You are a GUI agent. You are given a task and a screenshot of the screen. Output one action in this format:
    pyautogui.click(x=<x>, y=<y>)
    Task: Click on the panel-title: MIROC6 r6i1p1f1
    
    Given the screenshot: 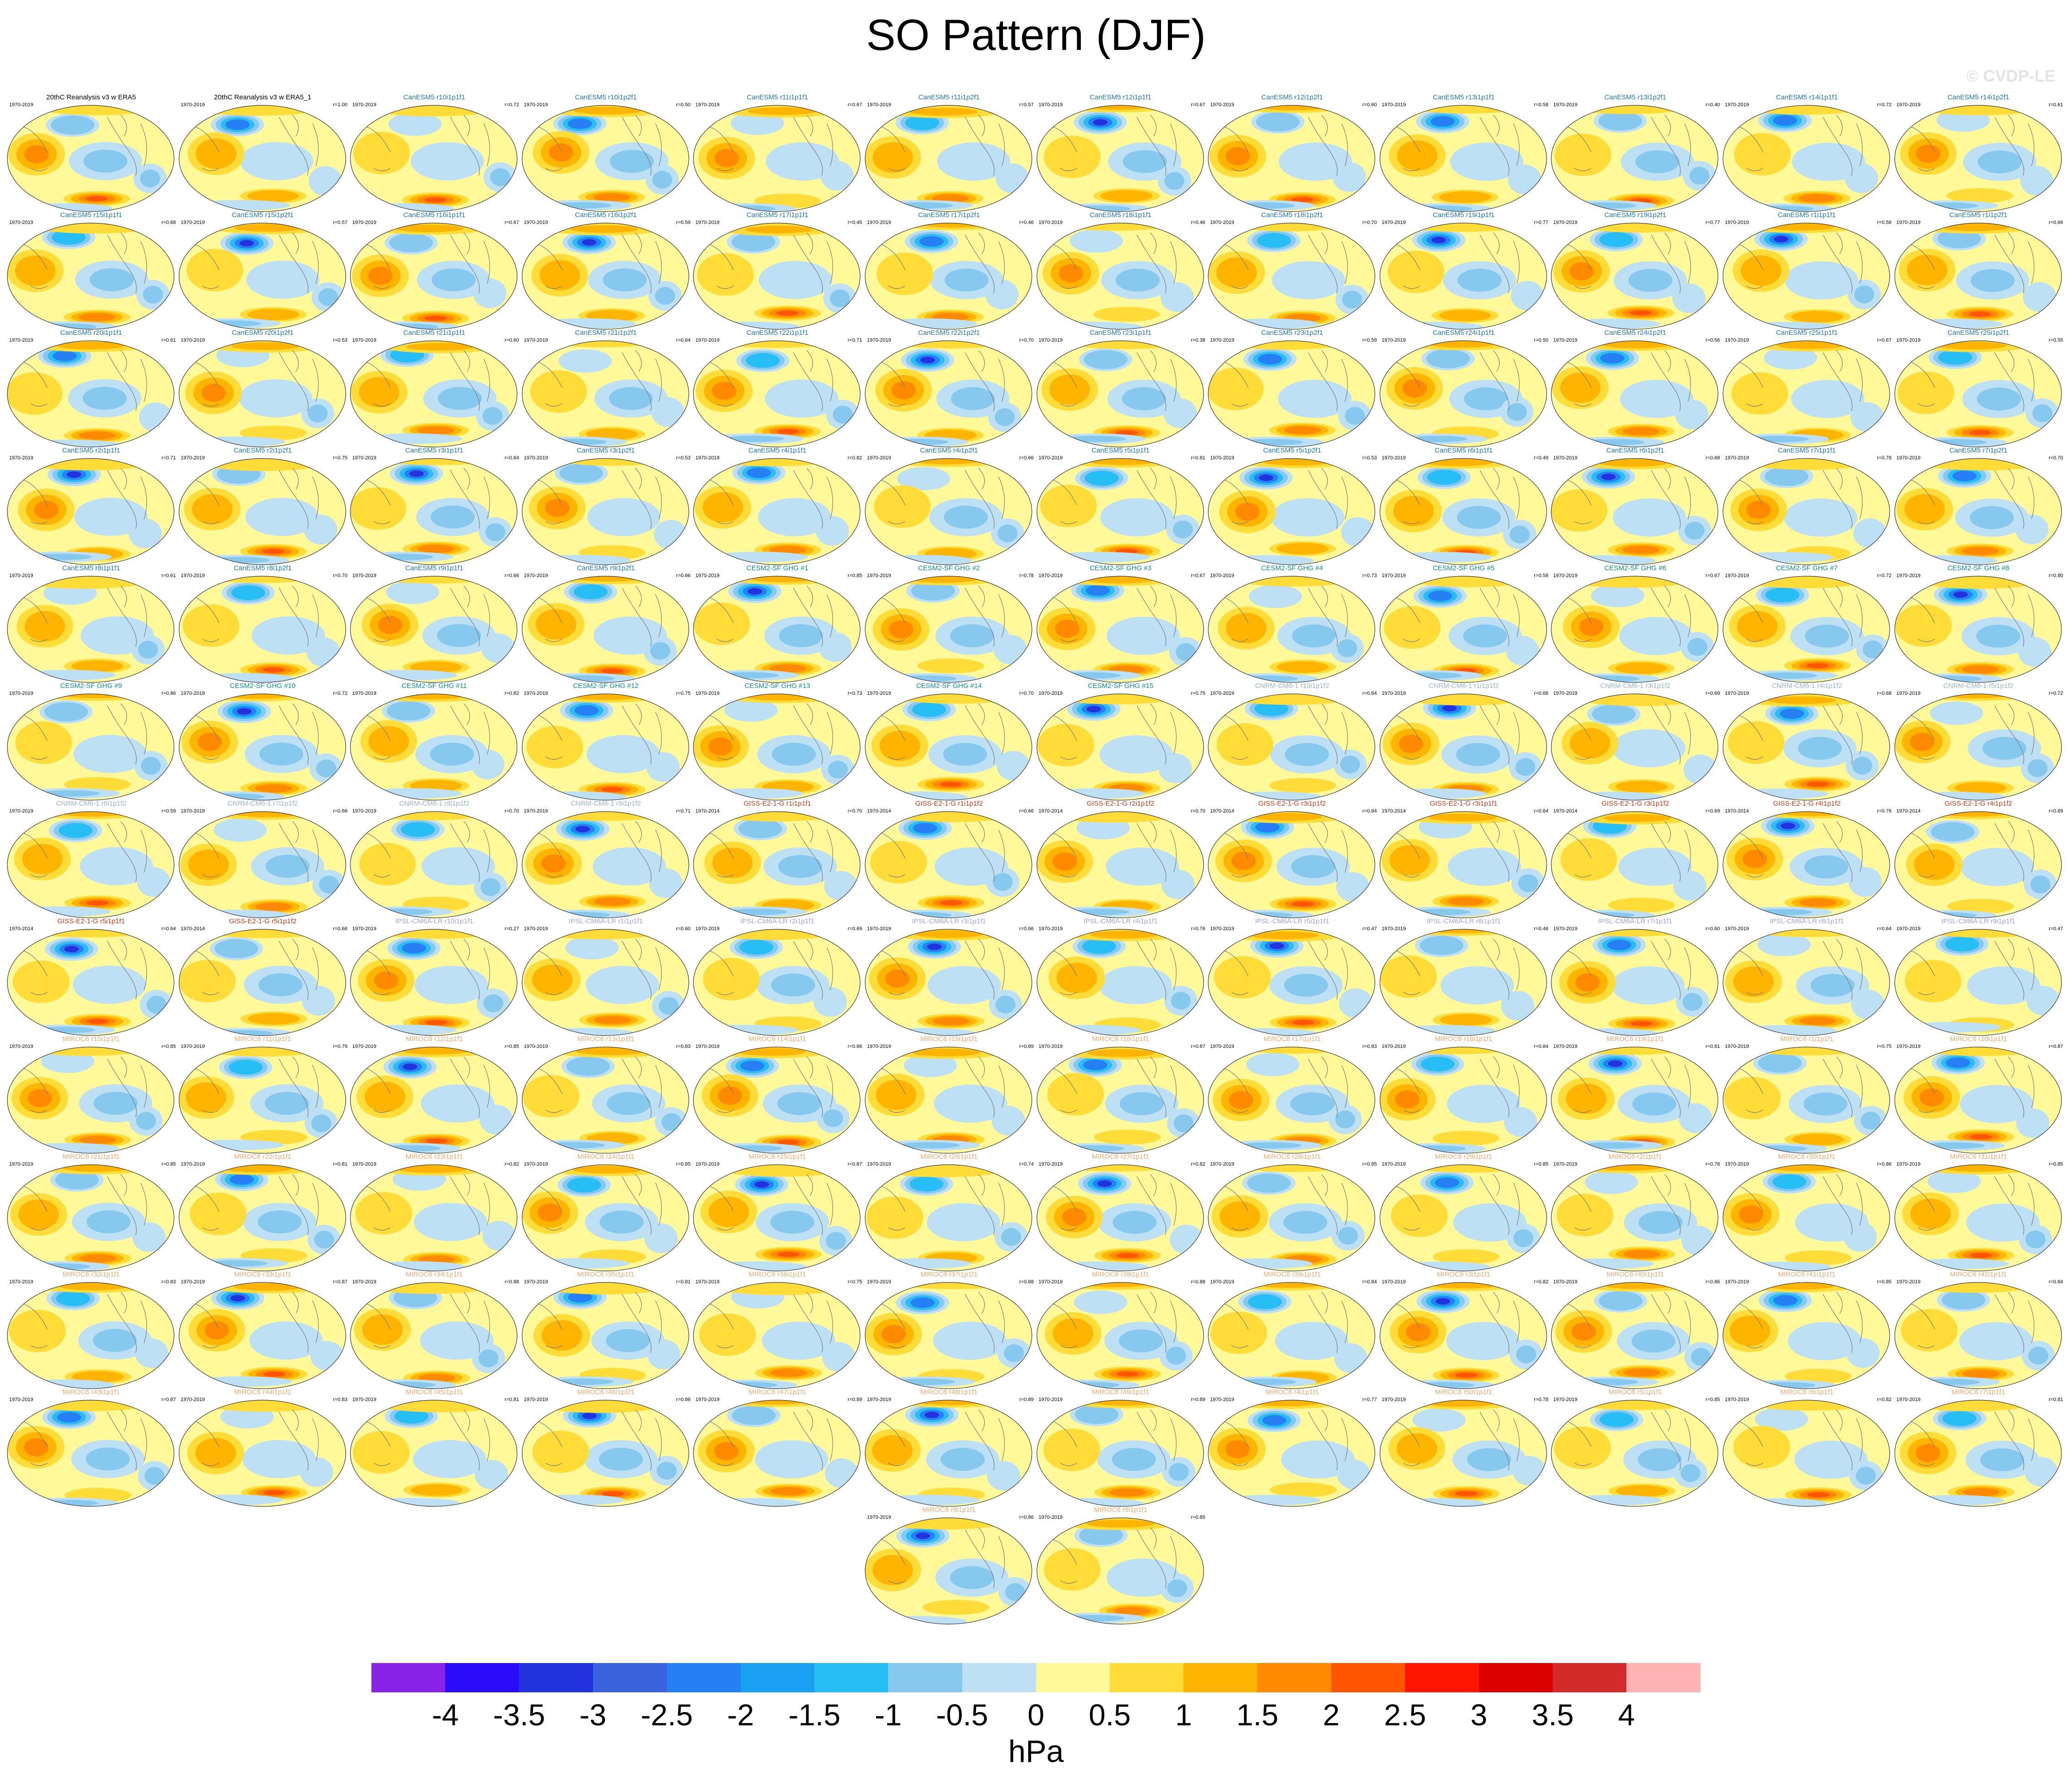 What is the action you would take?
    pyautogui.click(x=1807, y=1392)
    